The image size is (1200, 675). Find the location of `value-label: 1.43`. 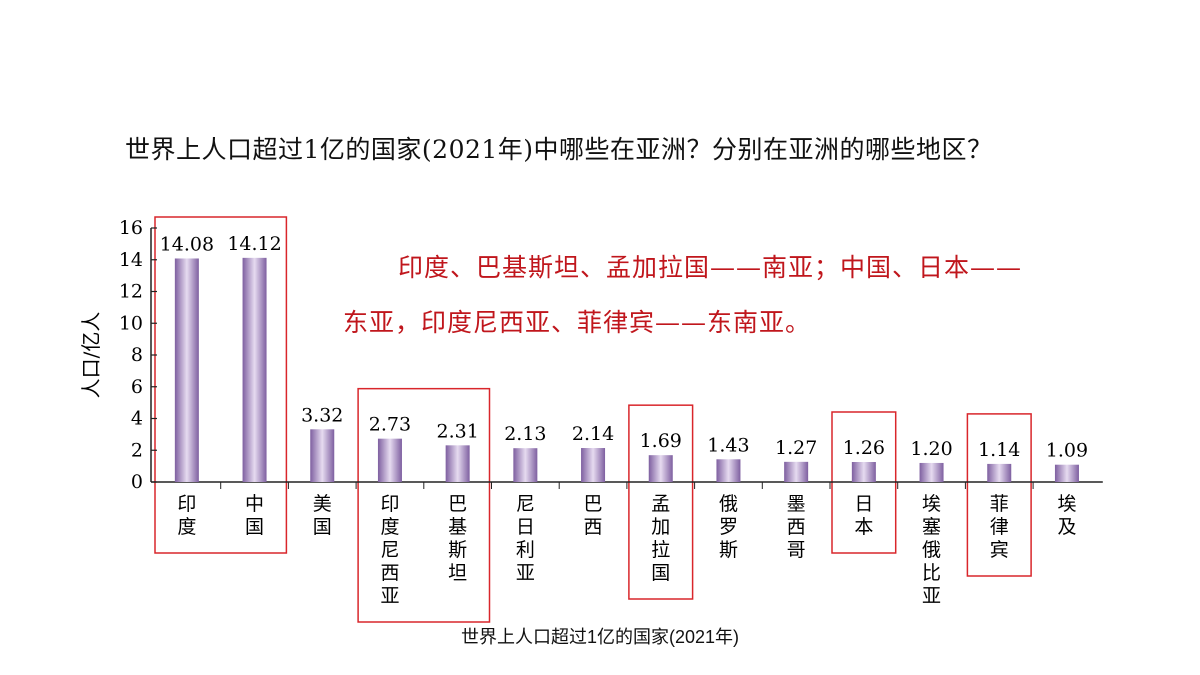

value-label: 1.43 is located at coordinates (728, 445).